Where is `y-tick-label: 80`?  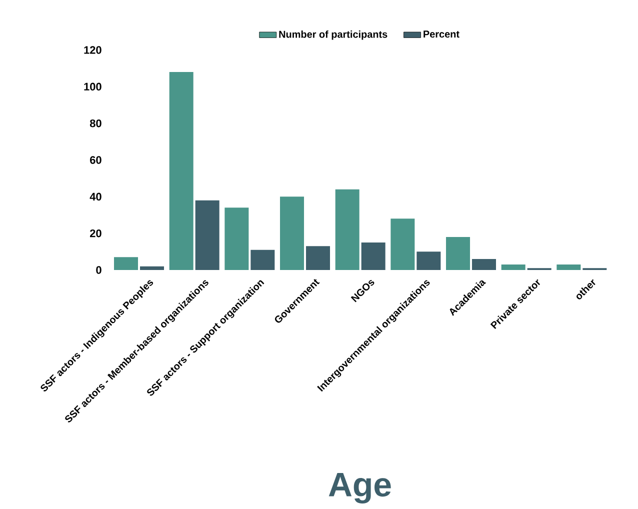 y-tick-label: 80 is located at coordinates (96, 123).